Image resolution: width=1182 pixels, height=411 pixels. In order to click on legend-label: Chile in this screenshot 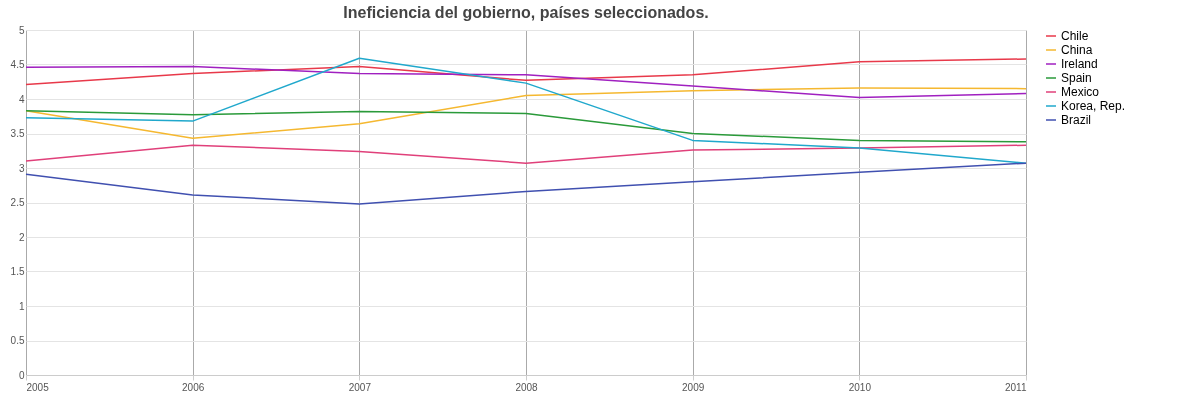, I will do `click(1075, 36)`.